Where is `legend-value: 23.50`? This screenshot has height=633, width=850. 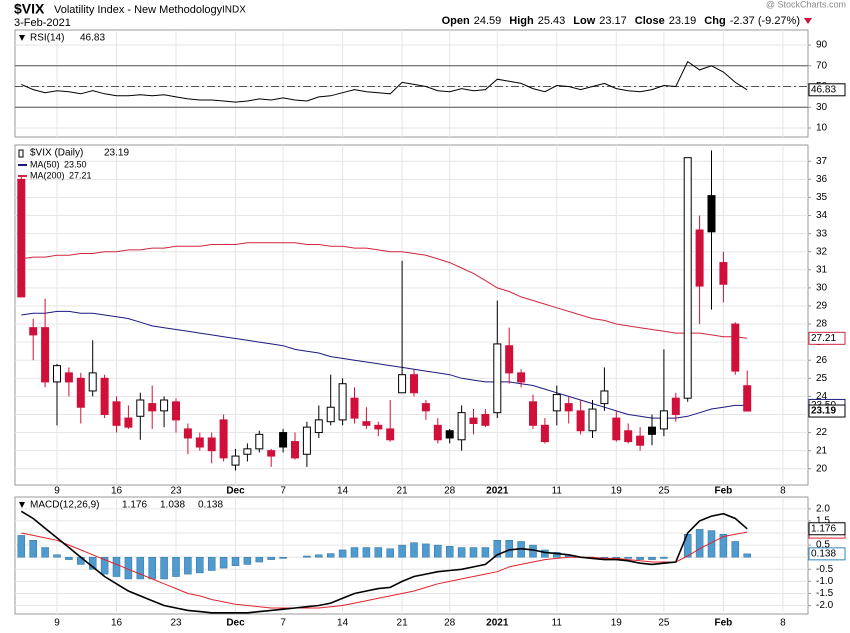 legend-value: 23.50 is located at coordinates (75, 164).